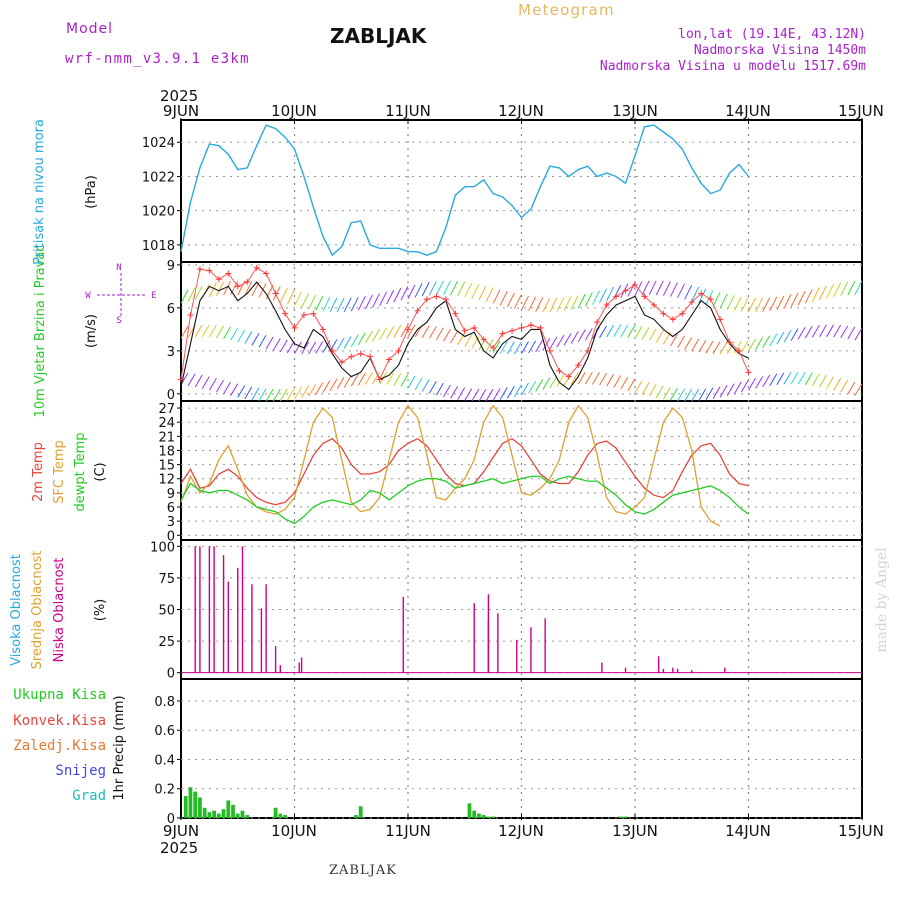 Image resolution: width=900 pixels, height=900 pixels. I want to click on y-tick-label: 0, so click(171, 819).